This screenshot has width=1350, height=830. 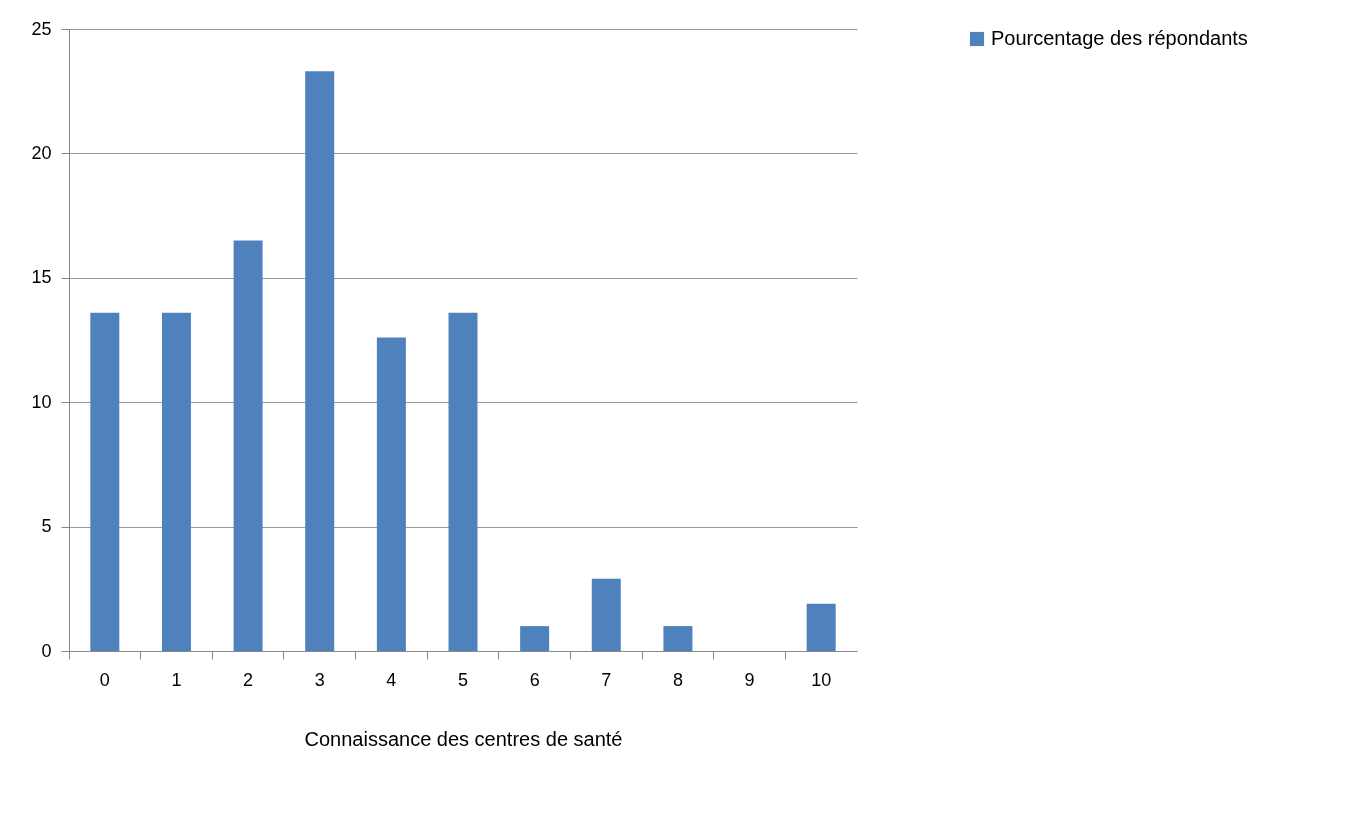 What do you see at coordinates (749, 679) in the screenshot?
I see `x-tick-label: 9` at bounding box center [749, 679].